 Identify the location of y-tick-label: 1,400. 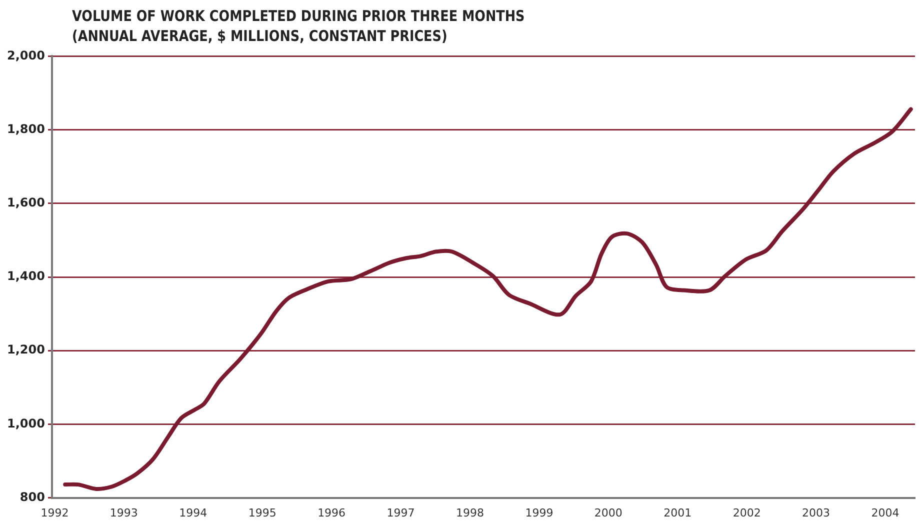
(25, 276).